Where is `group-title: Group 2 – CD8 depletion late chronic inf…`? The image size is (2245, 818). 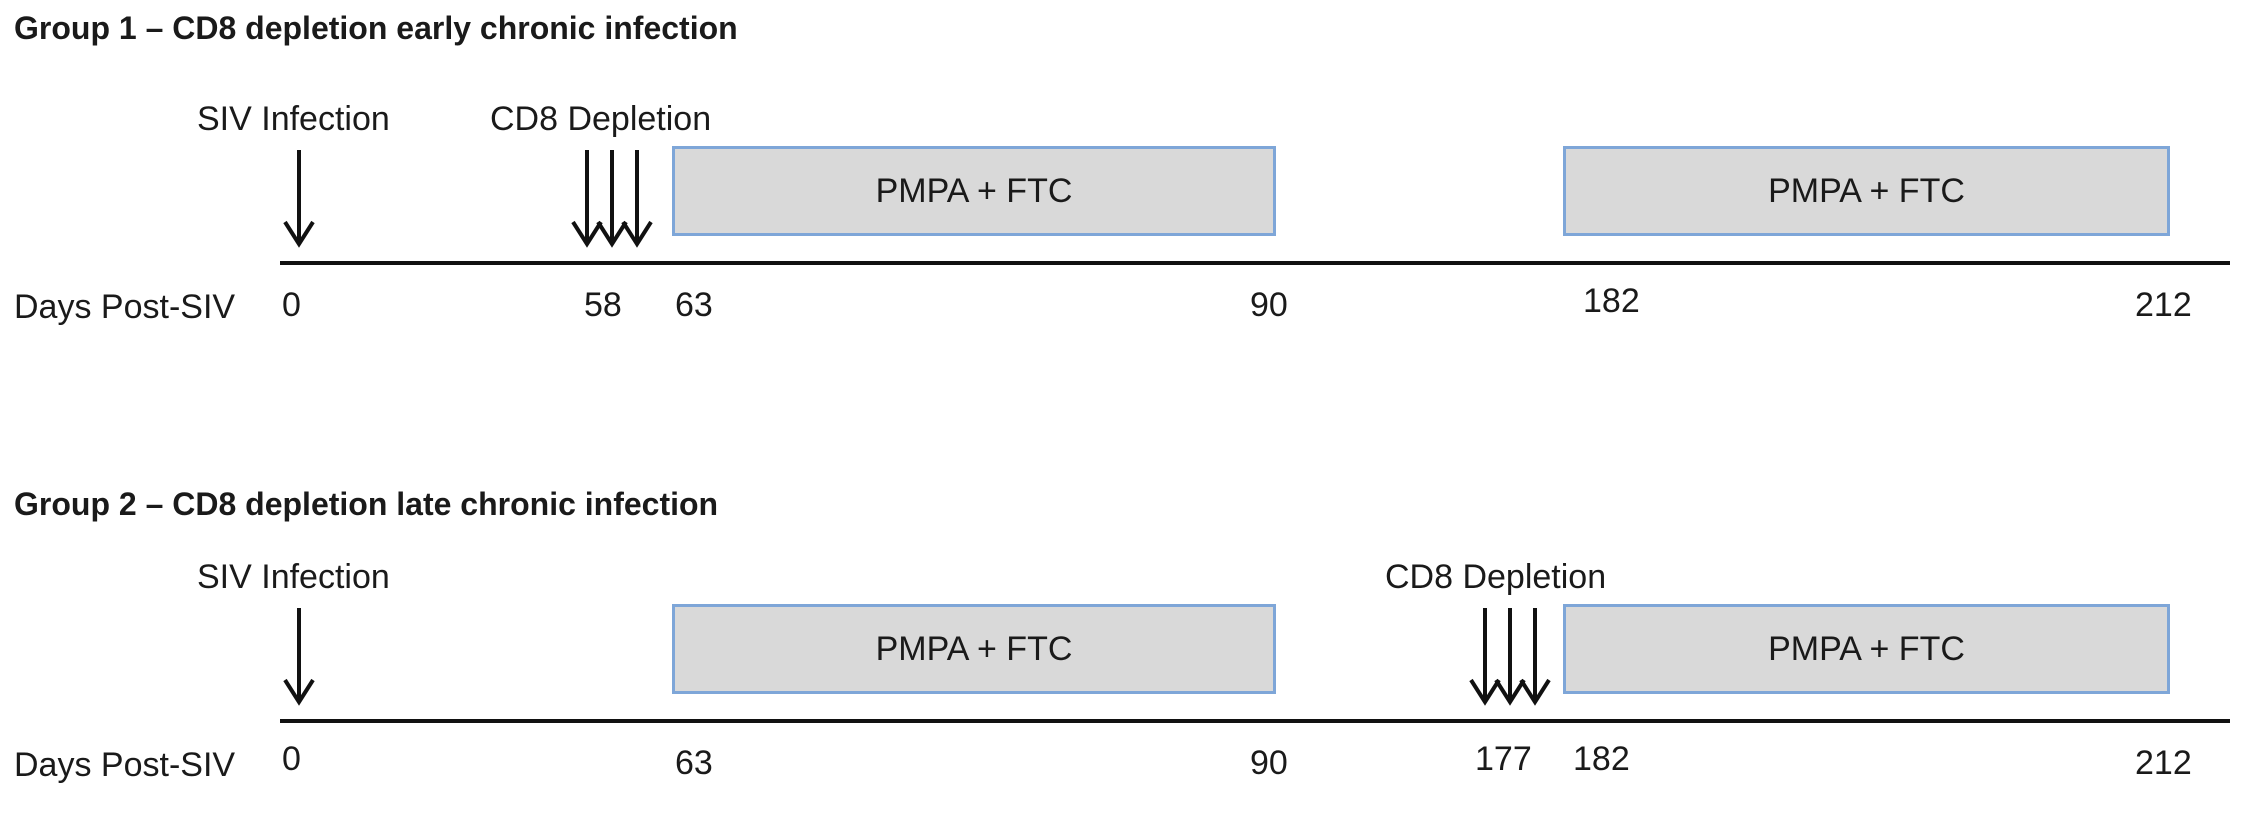 group-title: Group 2 – CD8 depletion late chronic inf… is located at coordinates (366, 504).